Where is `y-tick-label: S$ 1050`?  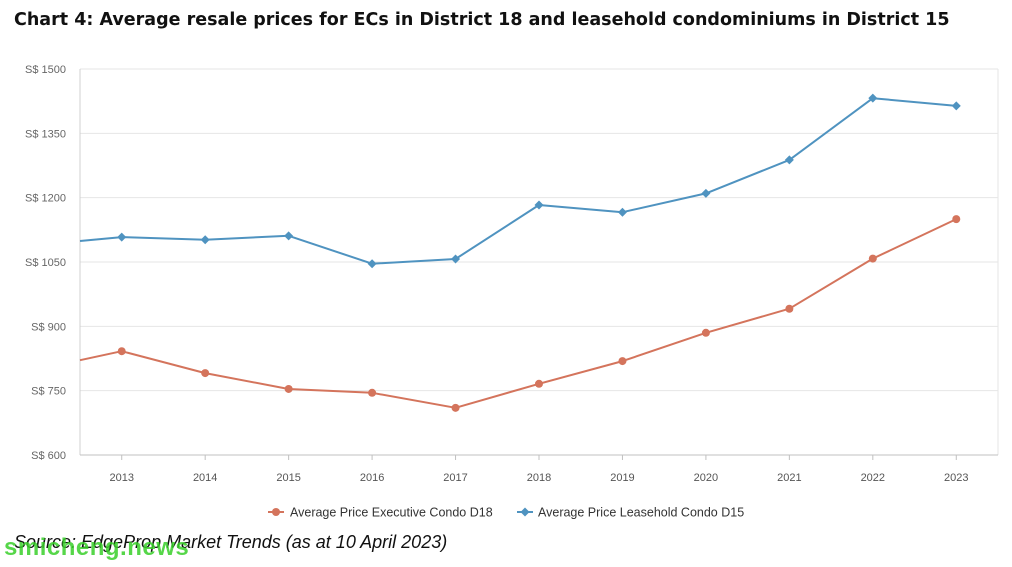 y-tick-label: S$ 1050 is located at coordinates (45, 263).